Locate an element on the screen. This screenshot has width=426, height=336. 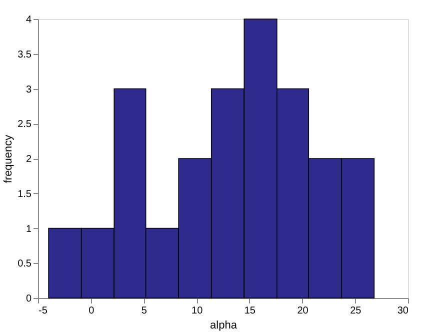
x-tick-label: 0 is located at coordinates (91, 311).